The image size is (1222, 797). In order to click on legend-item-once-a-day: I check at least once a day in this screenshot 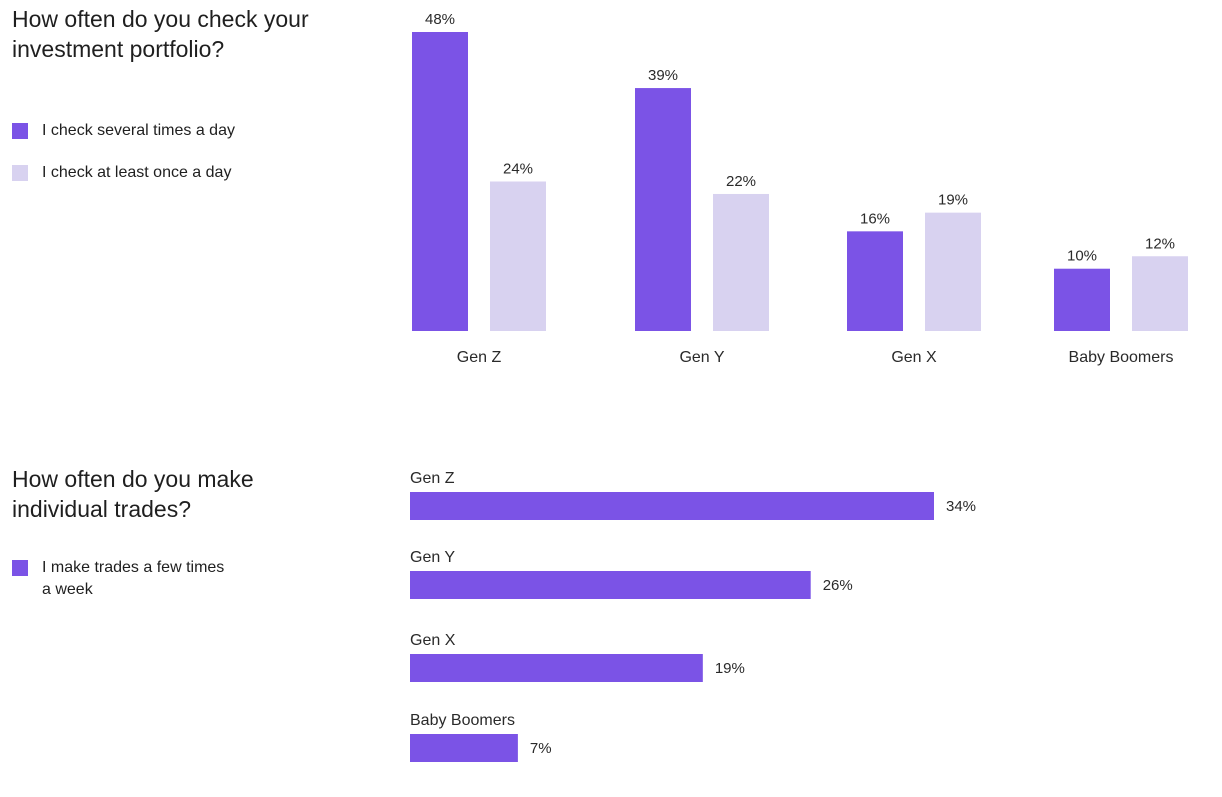, I will do `click(123, 183)`.